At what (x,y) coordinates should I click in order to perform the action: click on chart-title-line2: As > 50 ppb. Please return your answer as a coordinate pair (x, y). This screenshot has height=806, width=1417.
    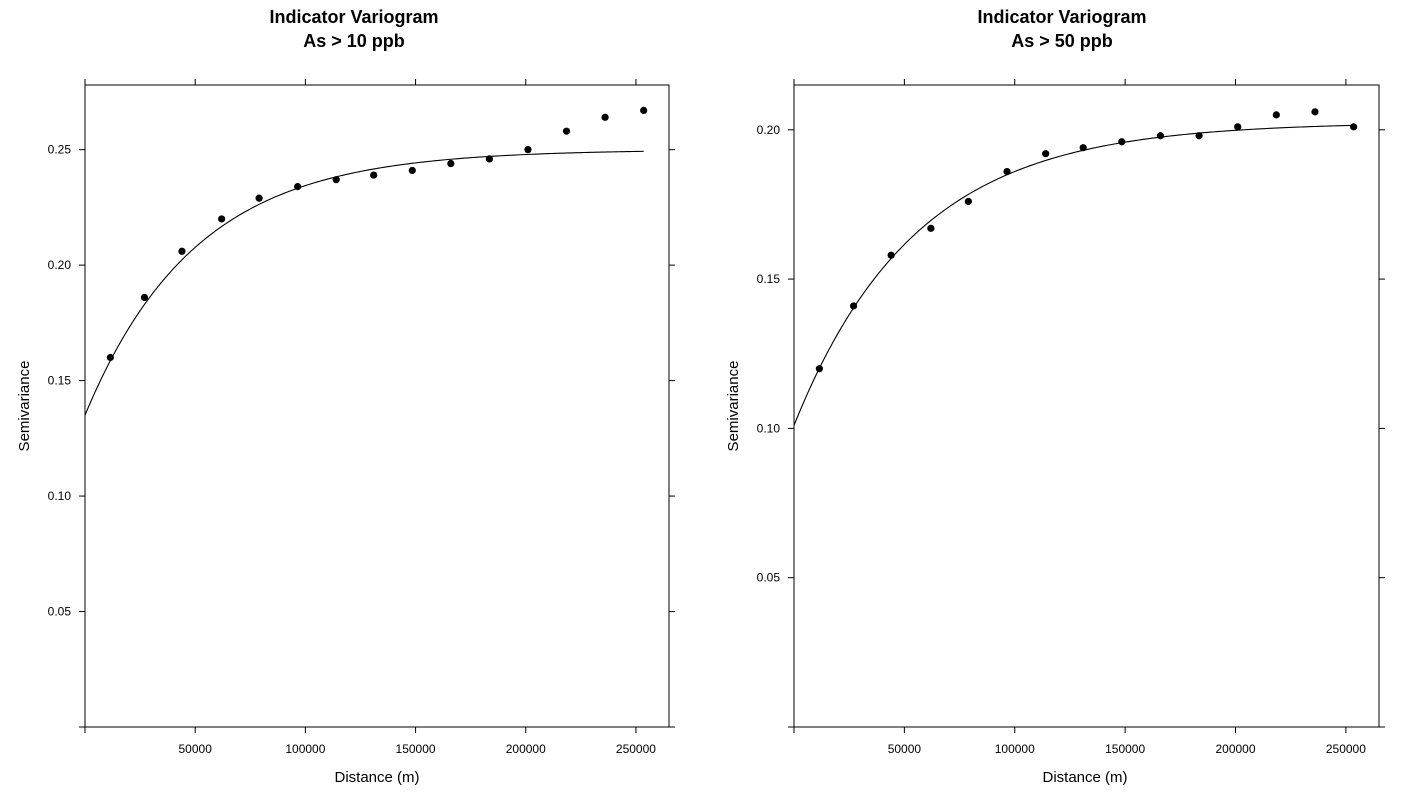
    Looking at the image, I should click on (1062, 41).